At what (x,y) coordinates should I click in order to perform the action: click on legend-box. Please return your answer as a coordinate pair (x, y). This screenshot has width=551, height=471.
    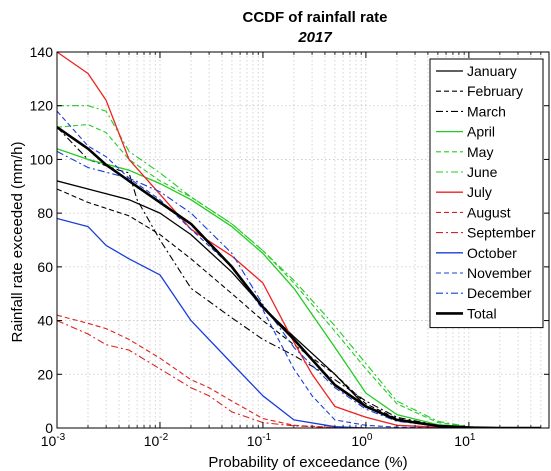
    Looking at the image, I should click on (486, 193).